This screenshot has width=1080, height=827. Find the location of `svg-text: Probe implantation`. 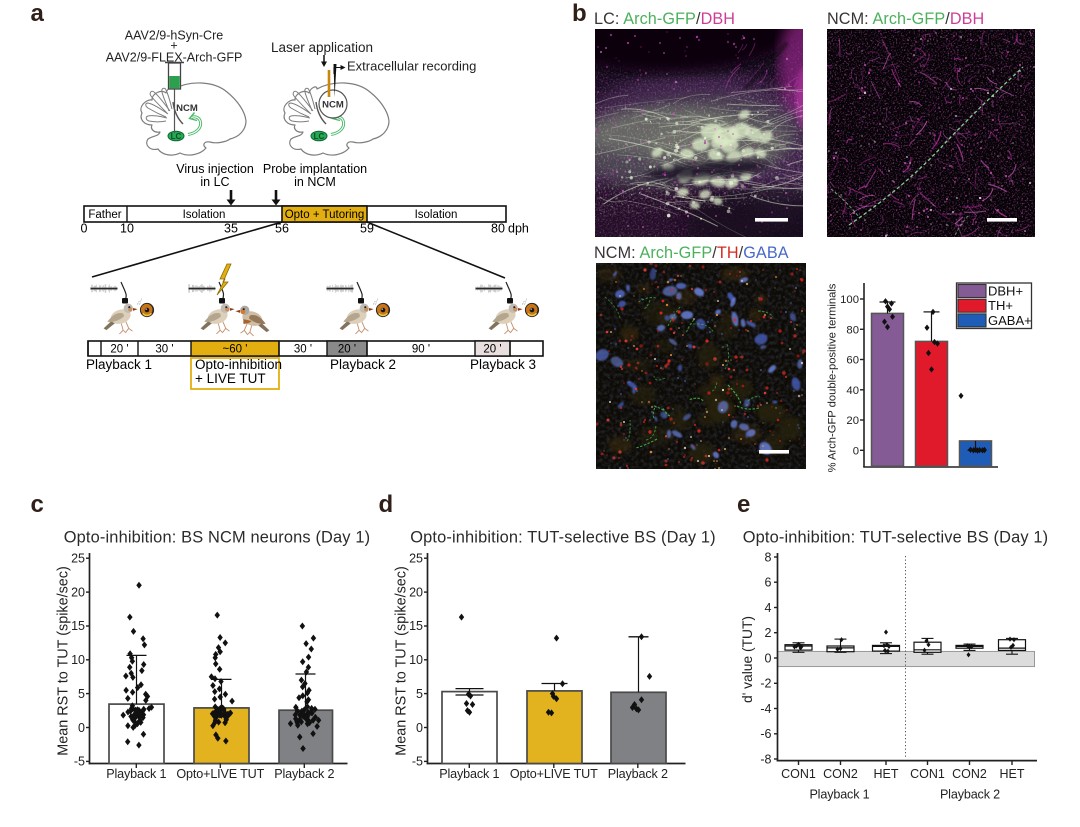

svg-text: Probe implantation is located at coordinates (315, 169).